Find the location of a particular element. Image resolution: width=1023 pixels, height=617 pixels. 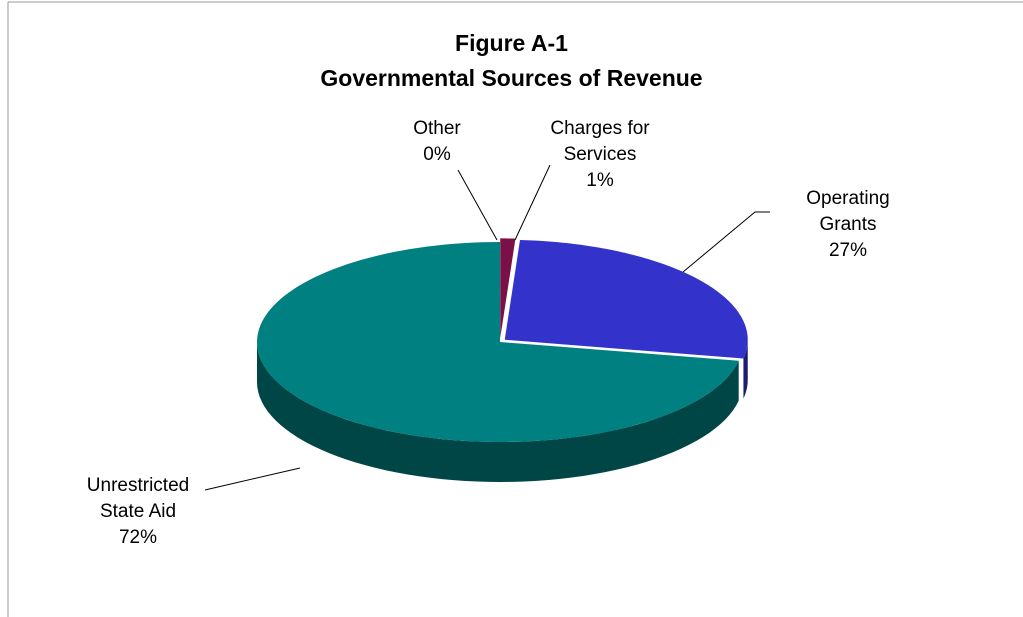

data-label: Unrestricted State Aid 72% is located at coordinates (138, 512).